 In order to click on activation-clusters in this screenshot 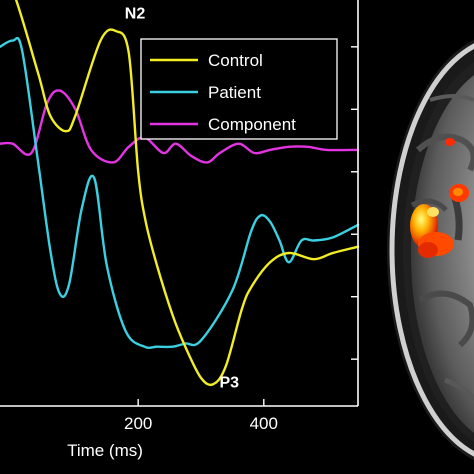, I will do `click(439, 198)`.